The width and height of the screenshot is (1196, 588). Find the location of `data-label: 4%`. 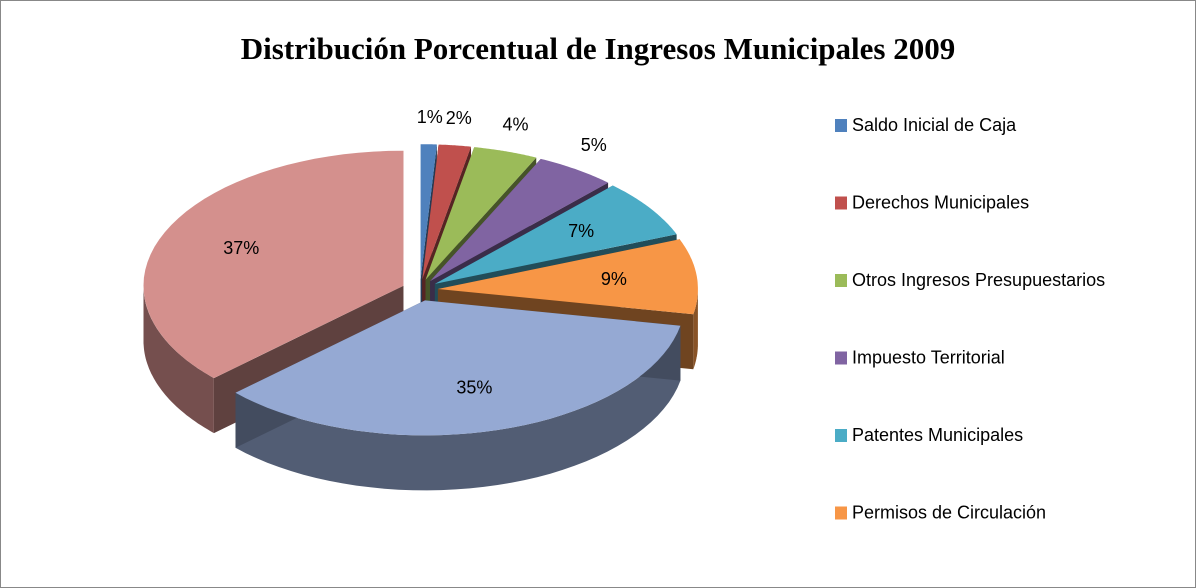

data-label: 4% is located at coordinates (516, 125).